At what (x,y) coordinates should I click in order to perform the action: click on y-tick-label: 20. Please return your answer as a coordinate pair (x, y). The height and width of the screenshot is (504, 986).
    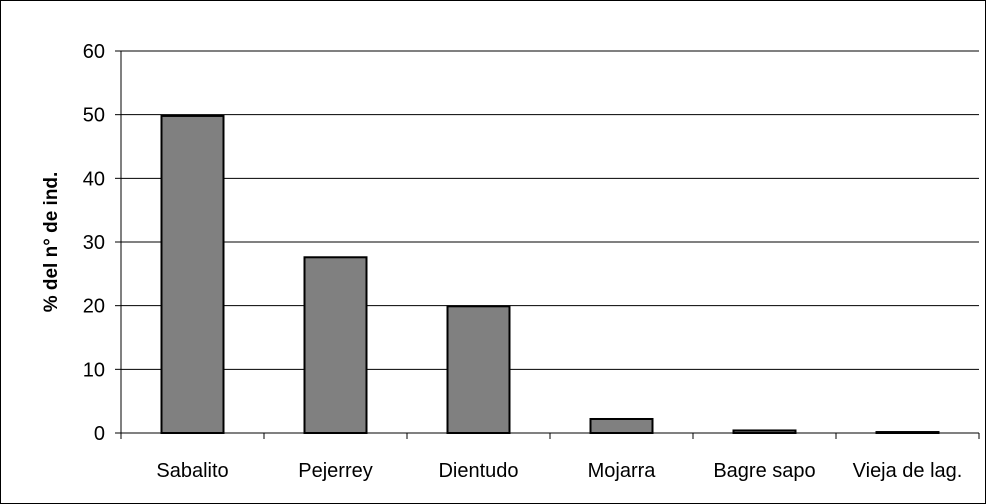
    Looking at the image, I should click on (94, 307).